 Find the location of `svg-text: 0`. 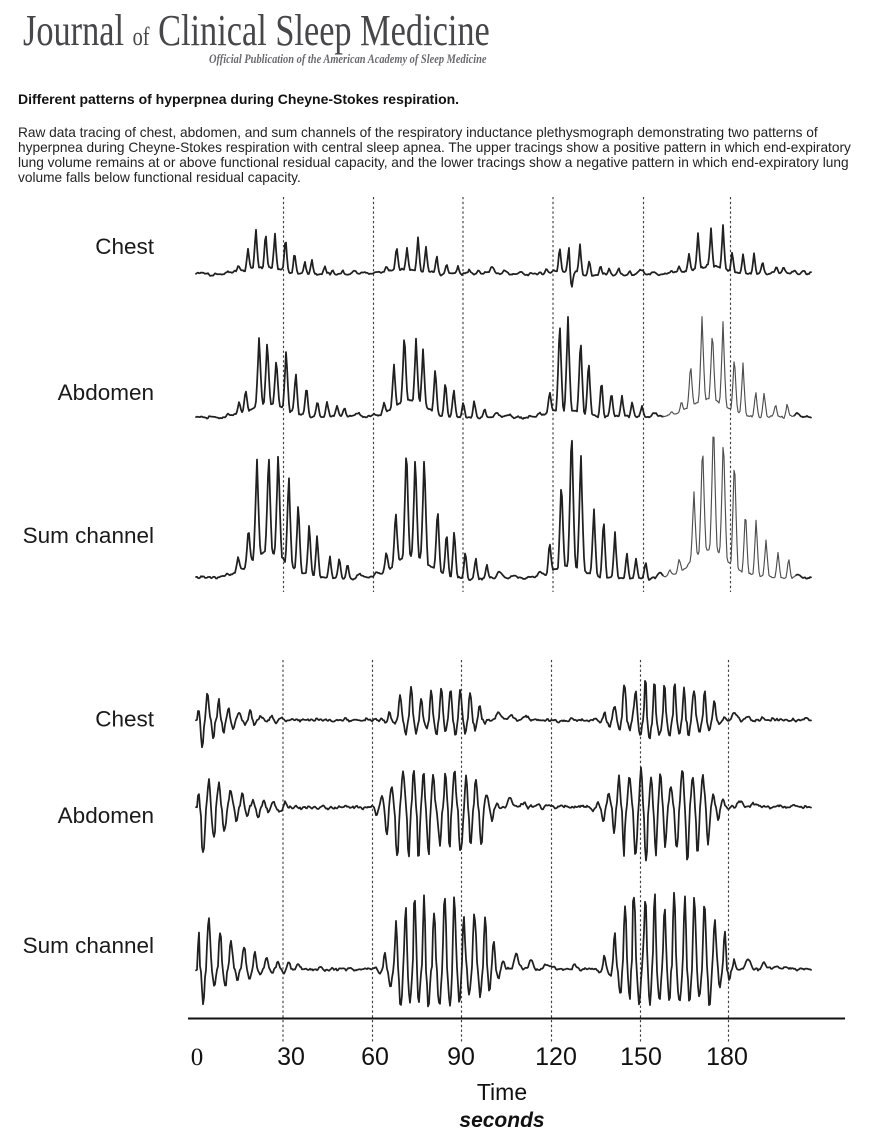

svg-text: 0 is located at coordinates (197, 1057).